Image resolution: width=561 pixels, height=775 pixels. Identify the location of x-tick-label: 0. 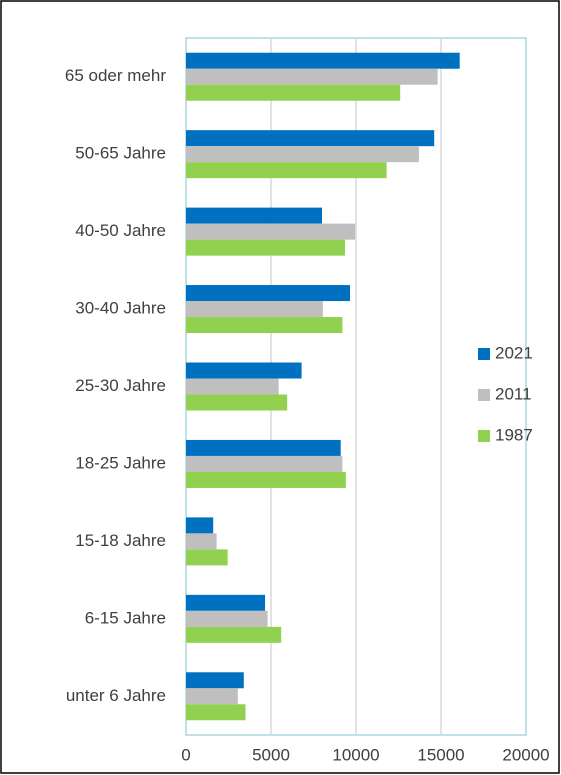
(185, 754).